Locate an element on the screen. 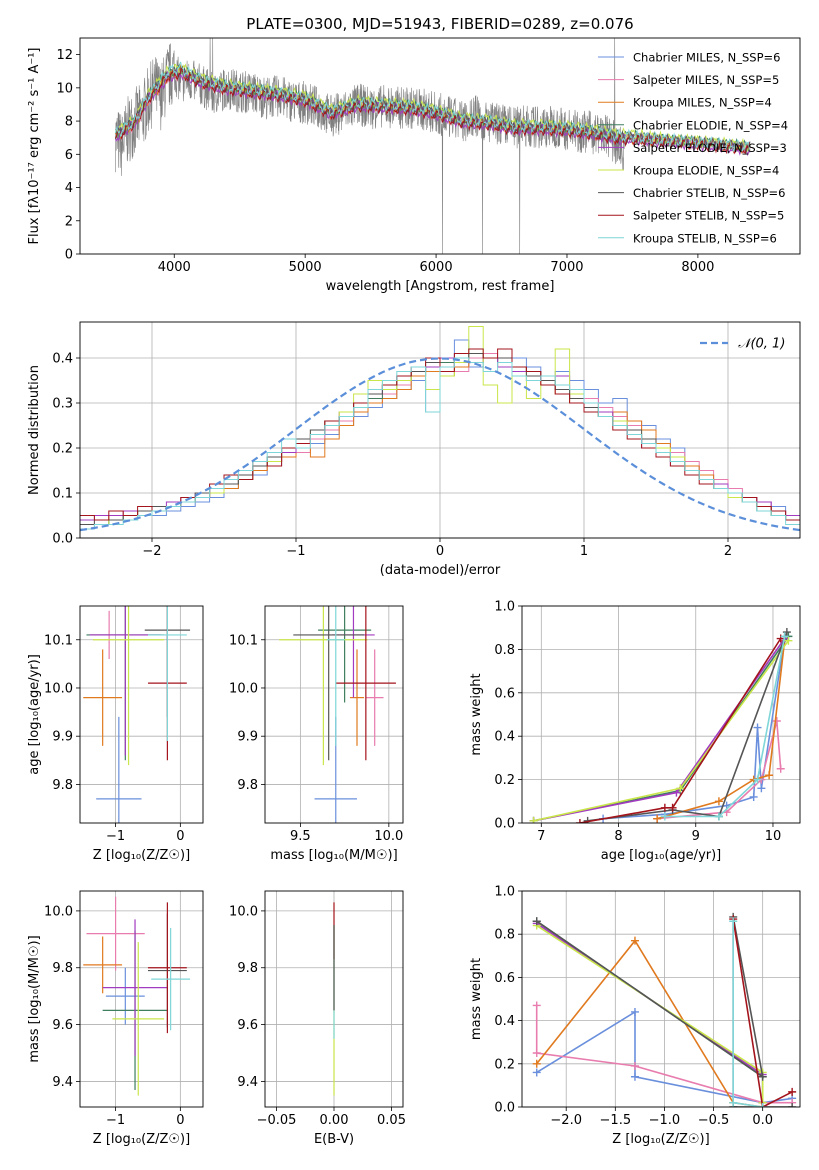 This screenshot has width=819, height=1170. legend-label: Salpeter ELODIE, N_SSP=3 is located at coordinates (710, 148).